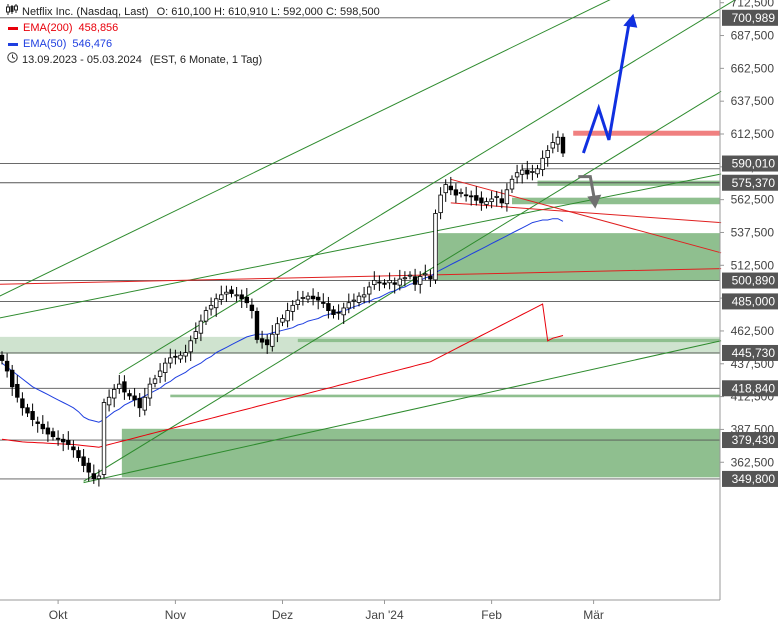 This screenshot has width=780, height=625. I want to click on y-tick-label: 362,500, so click(753, 462).